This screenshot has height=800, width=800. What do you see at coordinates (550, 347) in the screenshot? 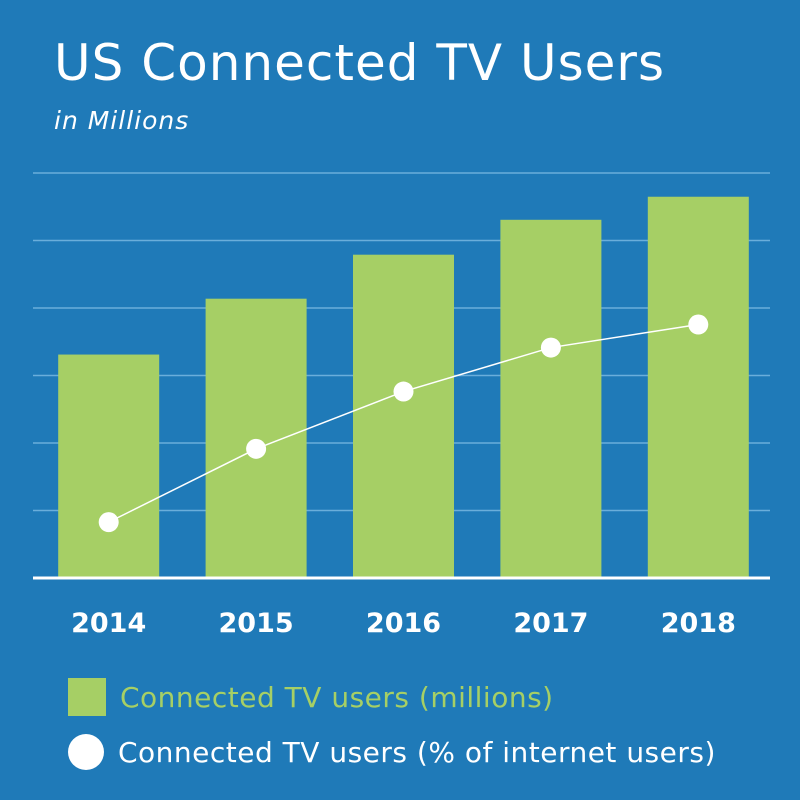
I see `line-point-2017` at bounding box center [550, 347].